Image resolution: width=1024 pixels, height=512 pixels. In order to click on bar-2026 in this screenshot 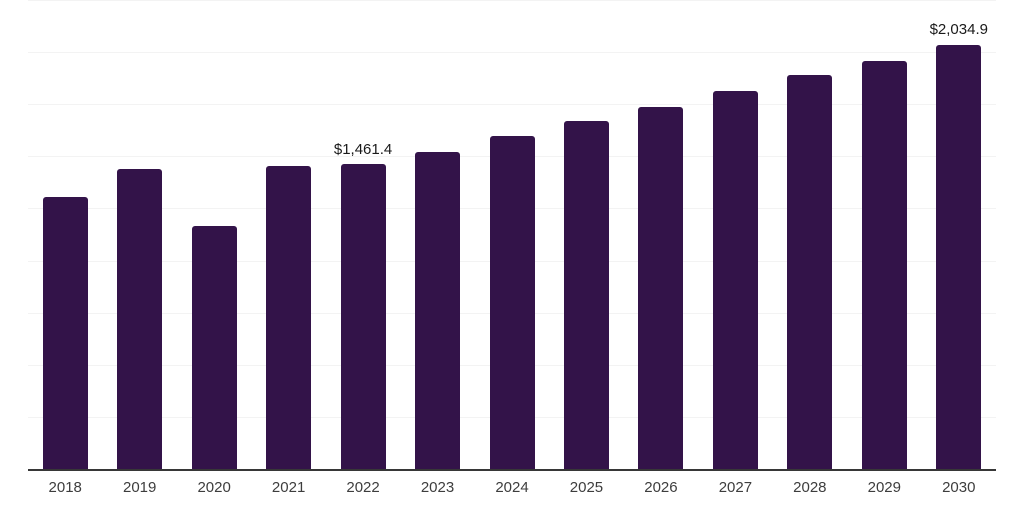, I will do `click(661, 287)`.